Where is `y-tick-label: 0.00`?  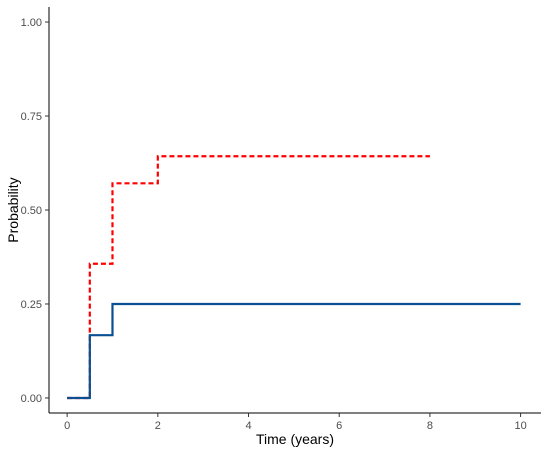
y-tick-label: 0.00 is located at coordinates (31, 399).